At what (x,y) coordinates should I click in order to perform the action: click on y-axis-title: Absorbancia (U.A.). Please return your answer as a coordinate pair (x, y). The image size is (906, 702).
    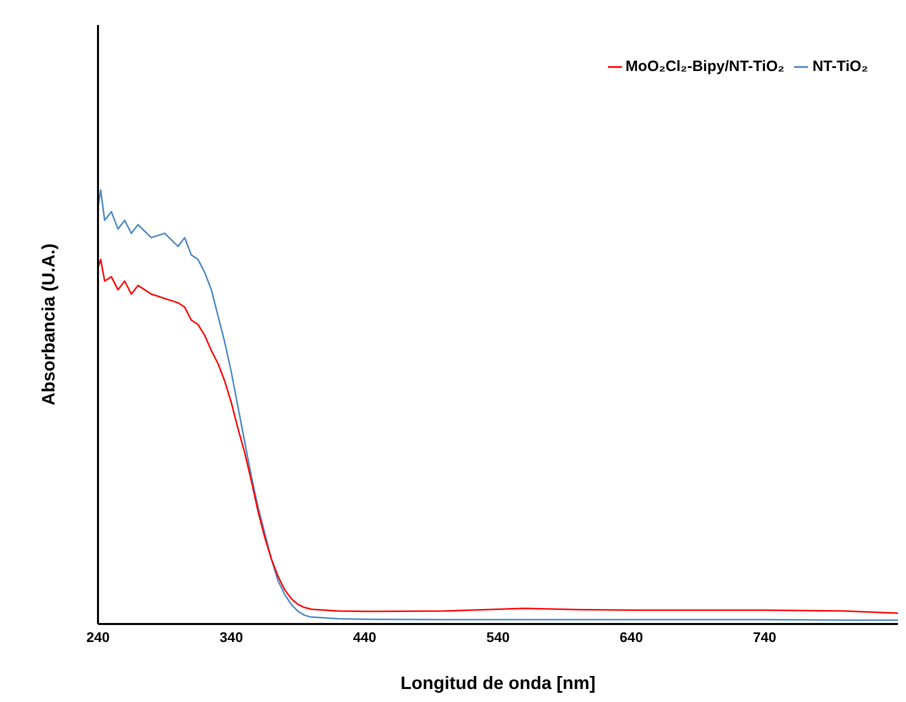
    Looking at the image, I should click on (48, 324).